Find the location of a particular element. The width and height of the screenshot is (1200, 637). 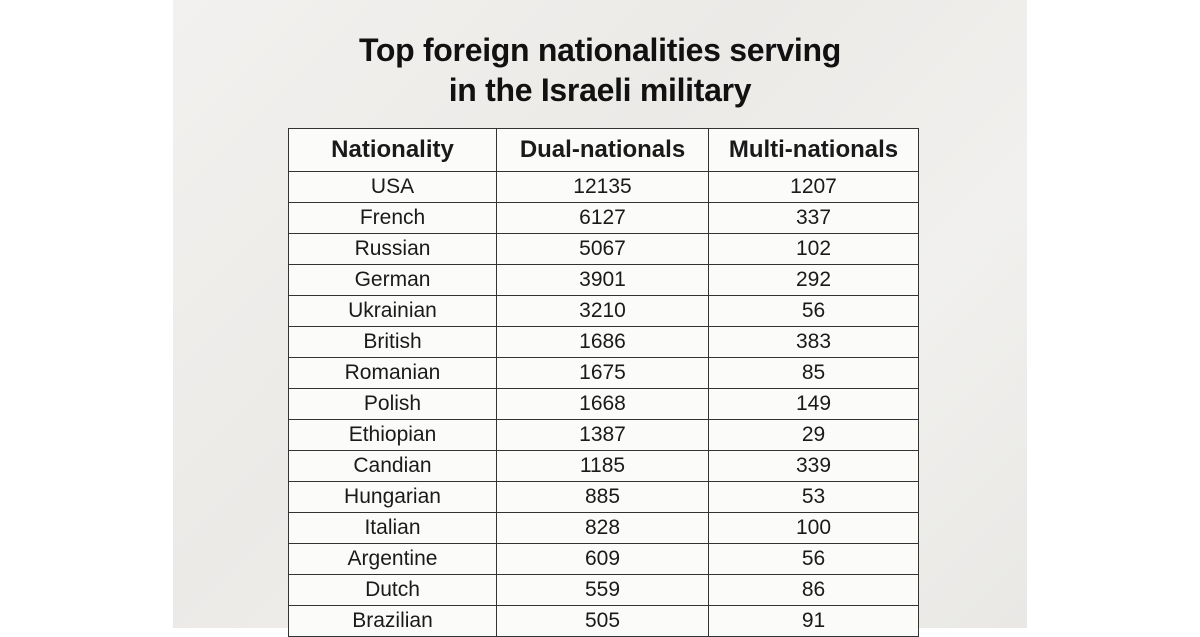

table-row: Russian 5067 102 is located at coordinates (603, 249).